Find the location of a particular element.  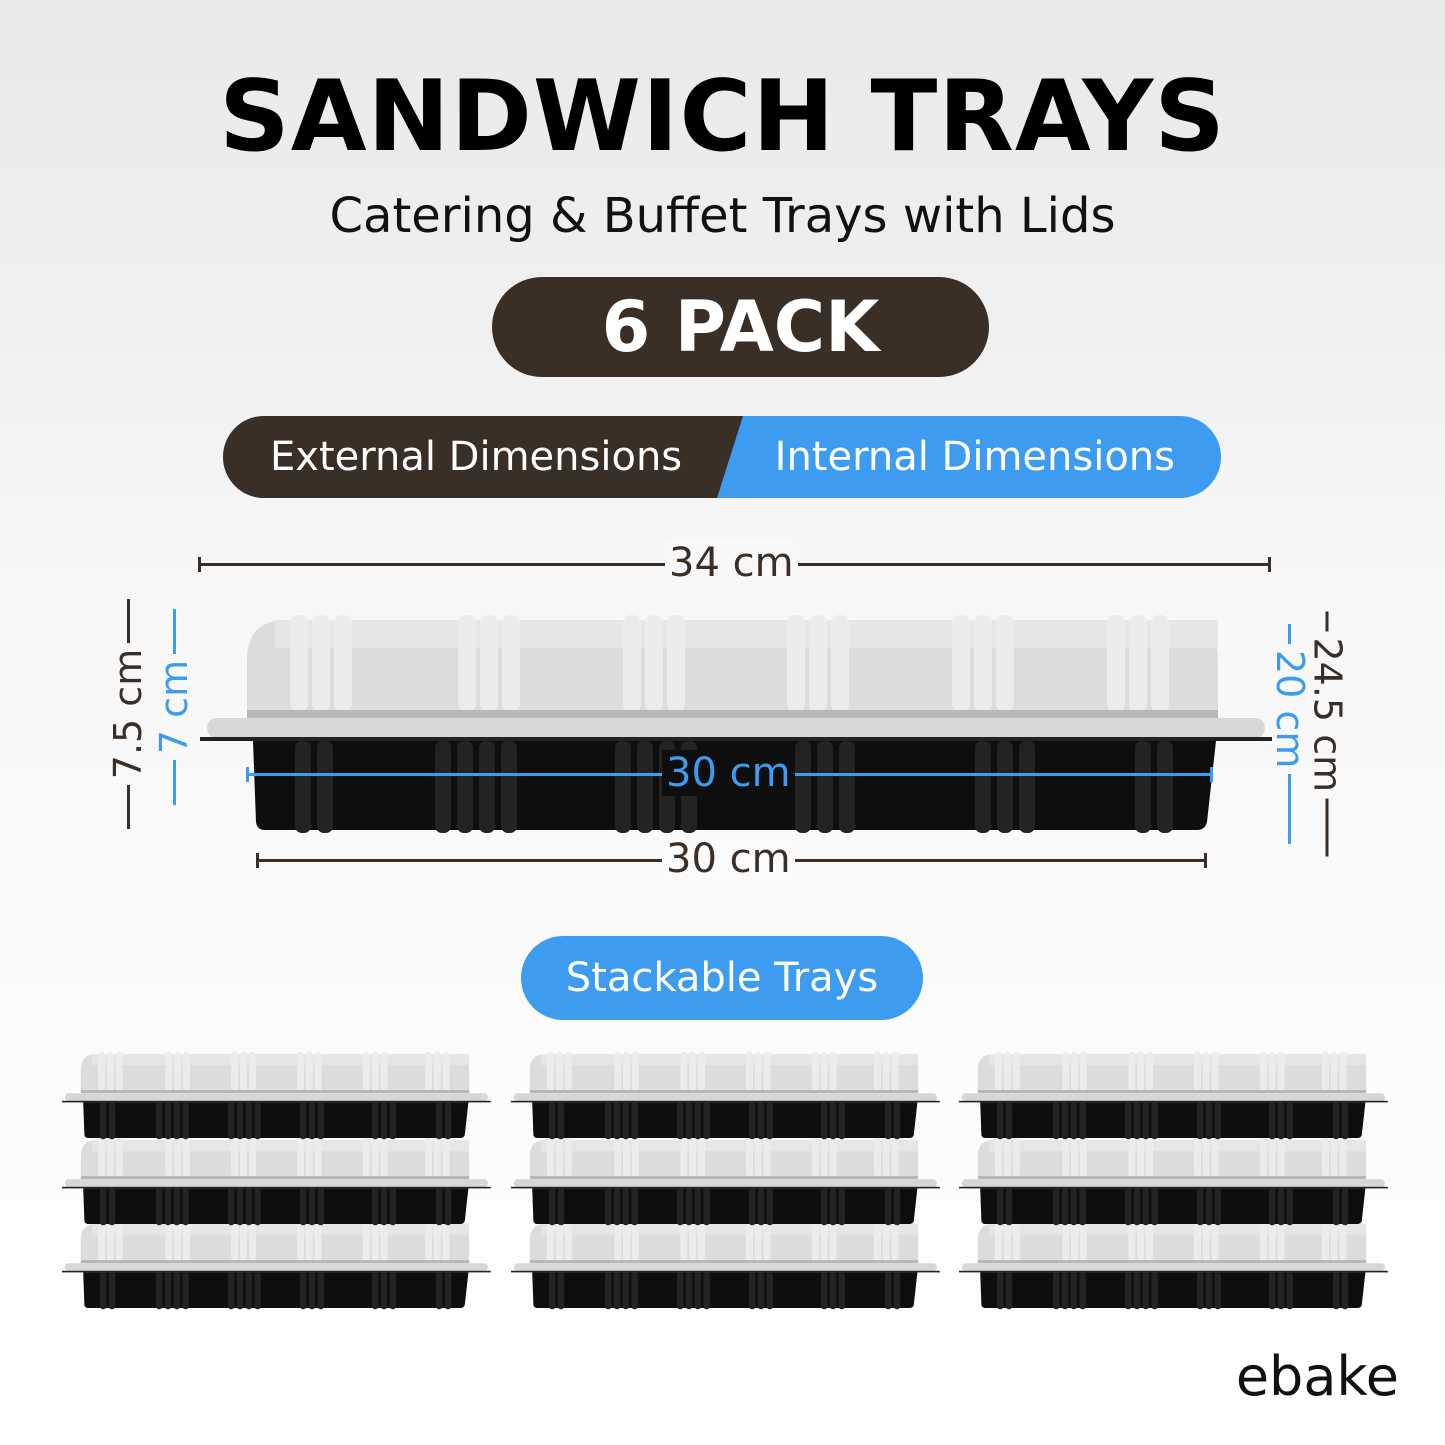

internal-dimensions-label: Internal Dimensions is located at coordinates (974, 457).